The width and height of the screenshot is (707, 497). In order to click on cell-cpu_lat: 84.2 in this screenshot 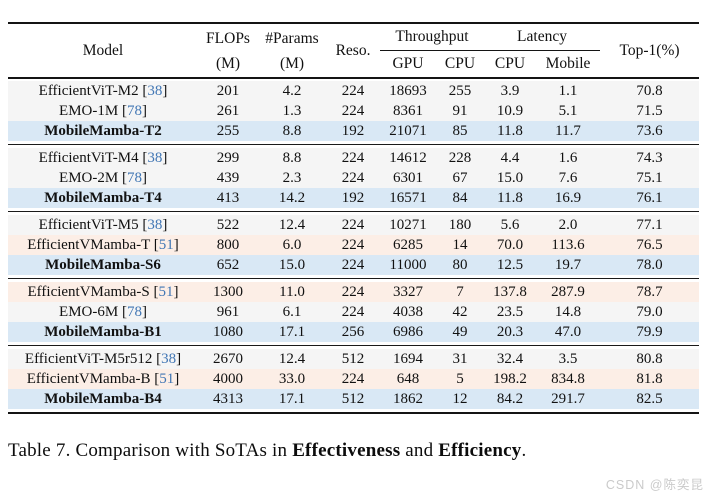, I will do `click(510, 399)`.